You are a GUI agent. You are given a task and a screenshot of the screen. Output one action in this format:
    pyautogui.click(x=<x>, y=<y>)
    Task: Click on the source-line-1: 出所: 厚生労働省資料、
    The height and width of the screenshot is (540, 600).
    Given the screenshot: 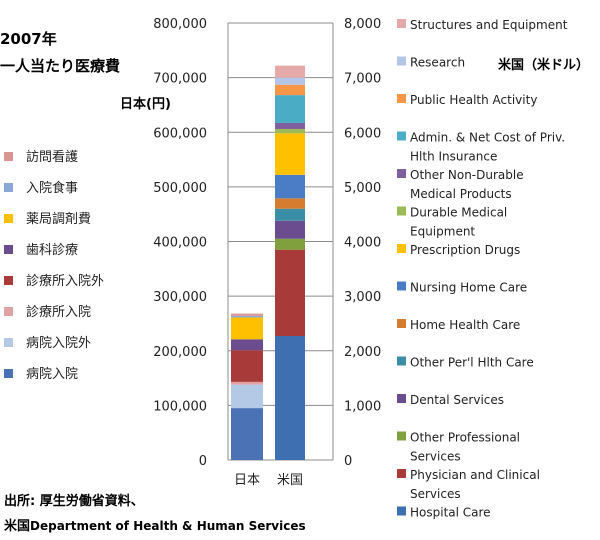 What is the action you would take?
    pyautogui.click(x=74, y=501)
    